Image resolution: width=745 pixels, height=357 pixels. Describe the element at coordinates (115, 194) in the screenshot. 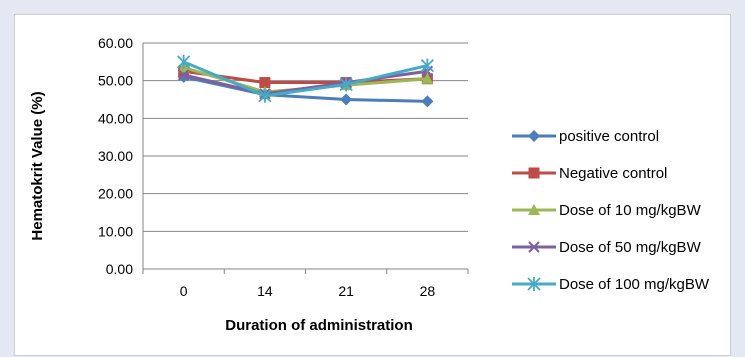

I see `y-tick-label: 20.00` at that location.